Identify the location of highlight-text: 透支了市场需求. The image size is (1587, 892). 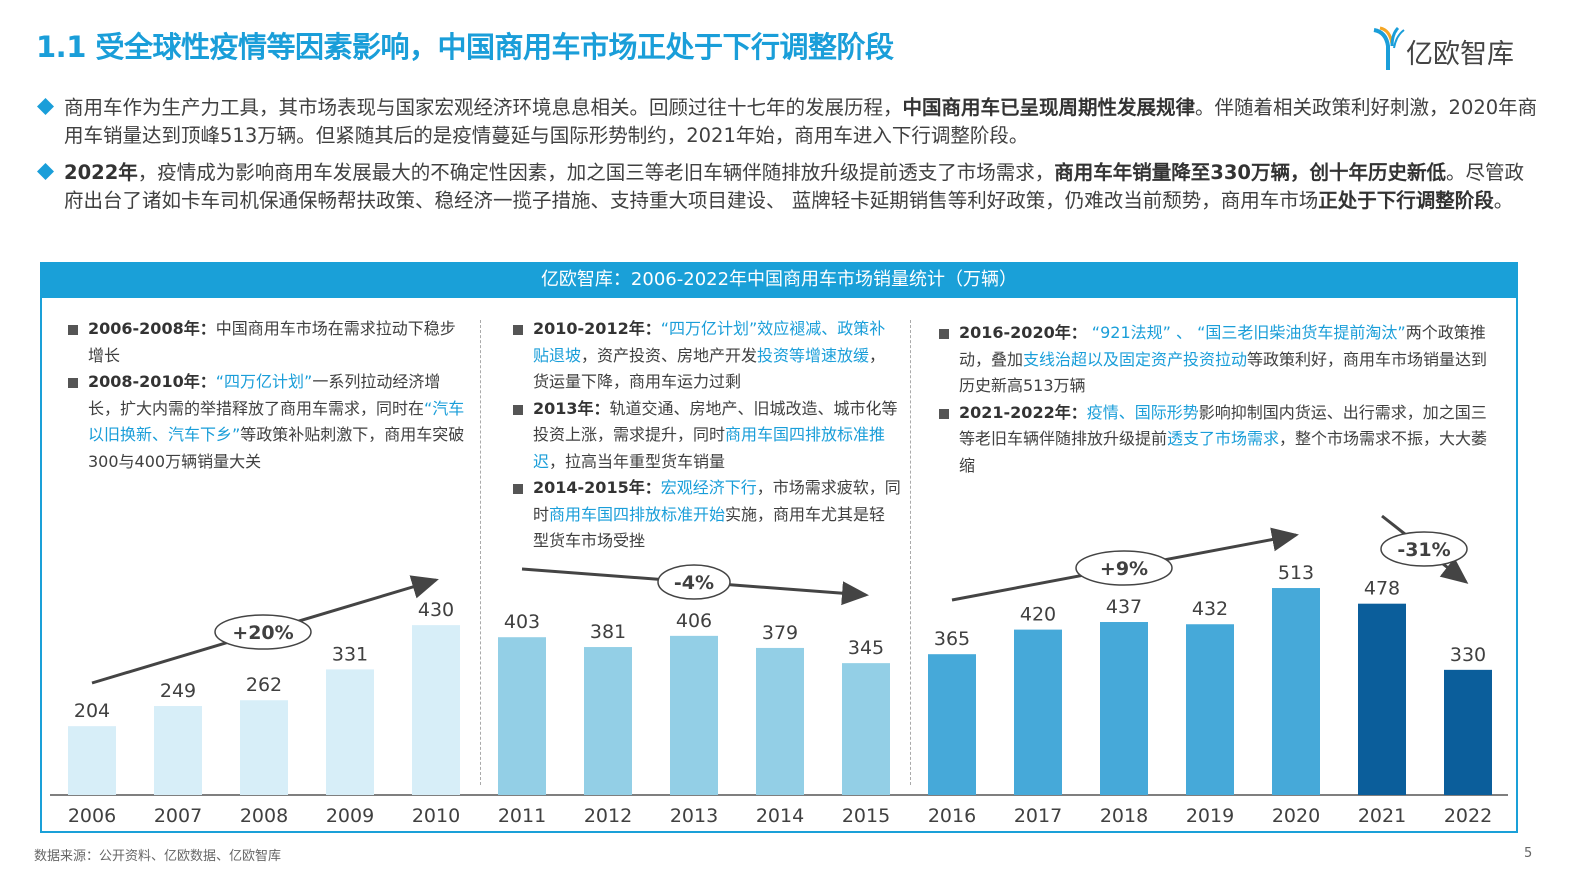
(1223, 438).